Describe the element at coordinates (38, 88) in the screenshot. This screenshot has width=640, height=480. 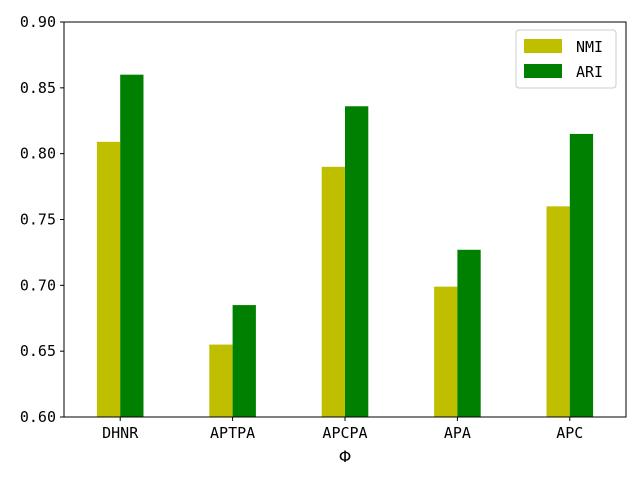
I see `y-tick-label: 0.85` at that location.